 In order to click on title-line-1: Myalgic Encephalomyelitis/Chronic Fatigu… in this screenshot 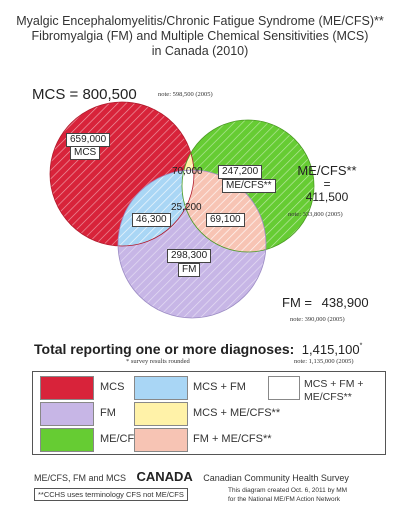, I will do `click(200, 21)`.